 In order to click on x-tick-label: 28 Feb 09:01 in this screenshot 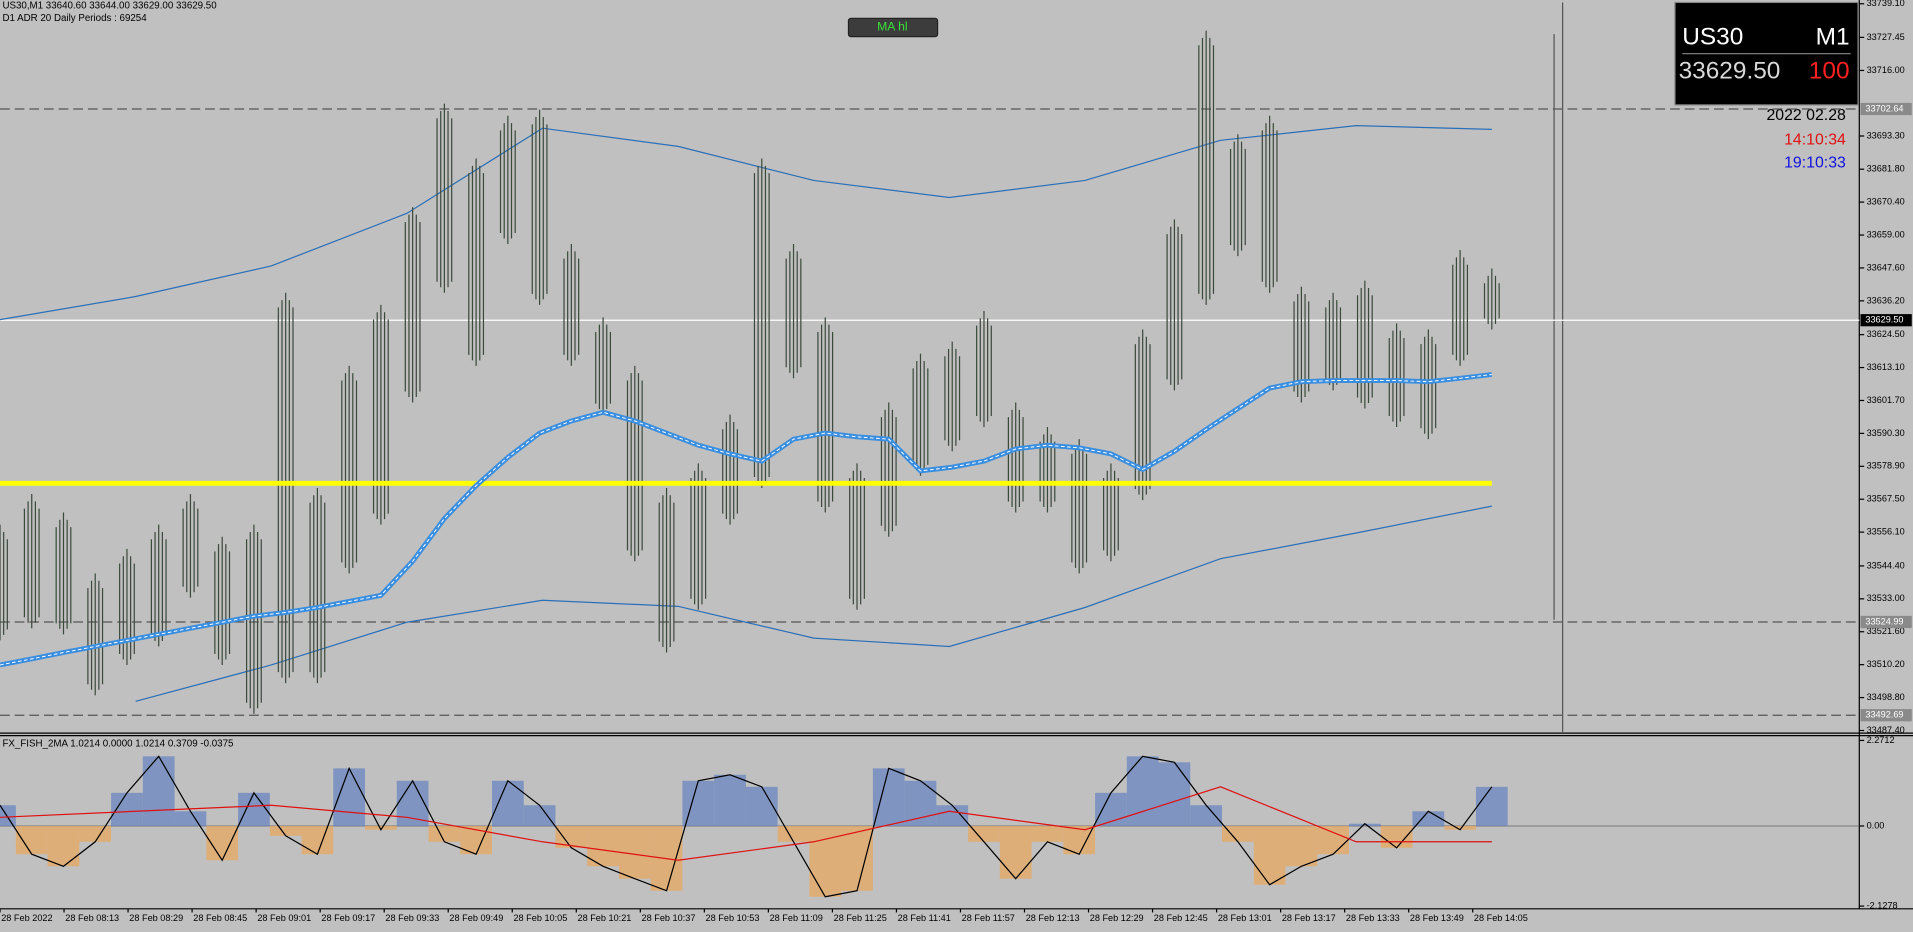, I will do `click(284, 918)`.